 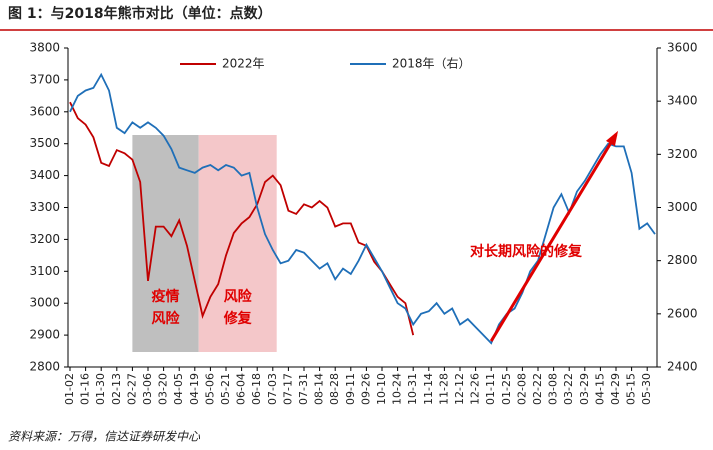 What do you see at coordinates (303, 389) in the screenshot?
I see `x-tick-label: 07-31` at bounding box center [303, 389].